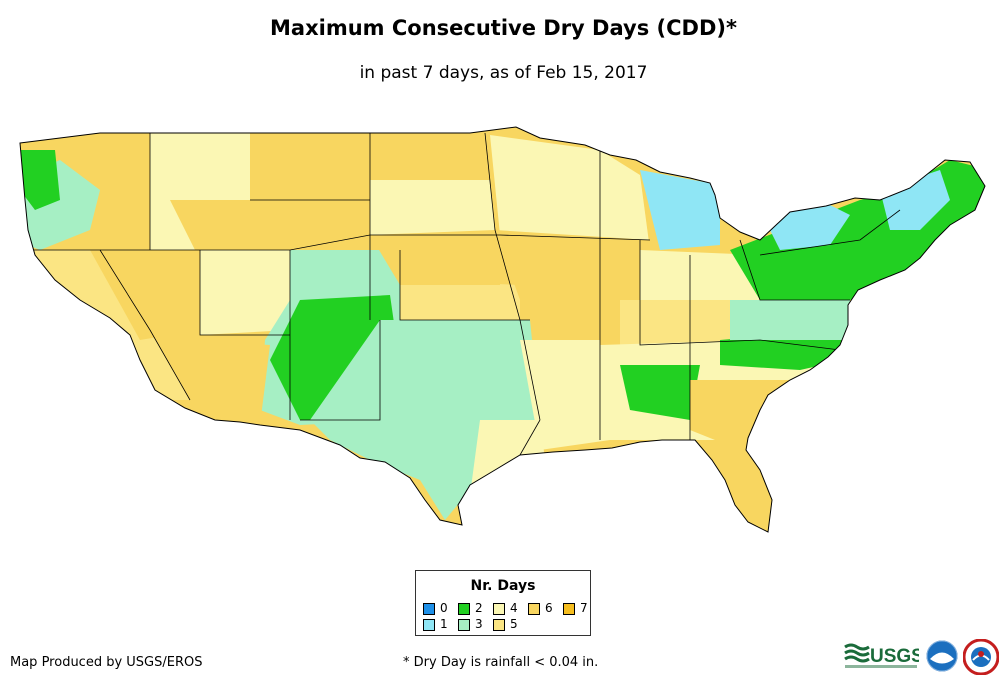 This screenshot has height=691, width=1007. What do you see at coordinates (435, 609) in the screenshot?
I see `legend-item-0: 0` at bounding box center [435, 609].